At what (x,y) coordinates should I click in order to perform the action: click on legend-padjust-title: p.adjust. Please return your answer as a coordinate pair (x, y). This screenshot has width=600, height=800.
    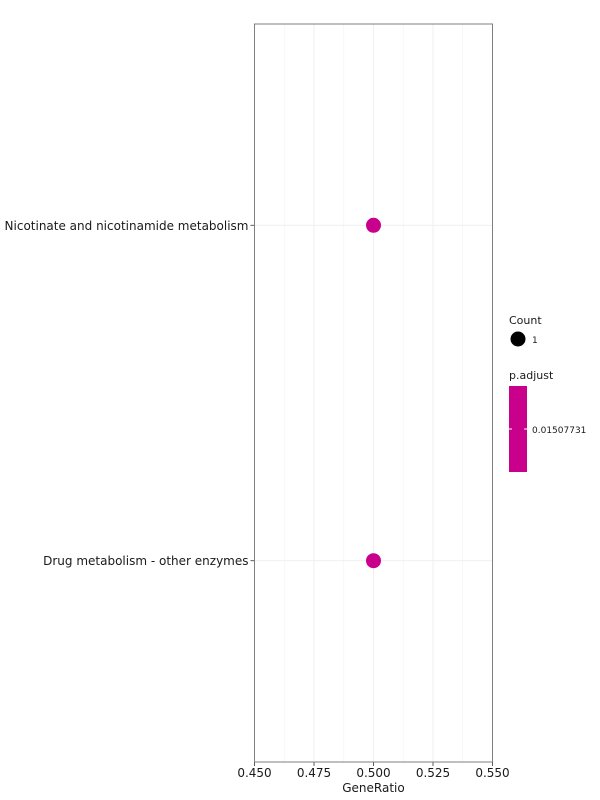
    Looking at the image, I should click on (531, 375).